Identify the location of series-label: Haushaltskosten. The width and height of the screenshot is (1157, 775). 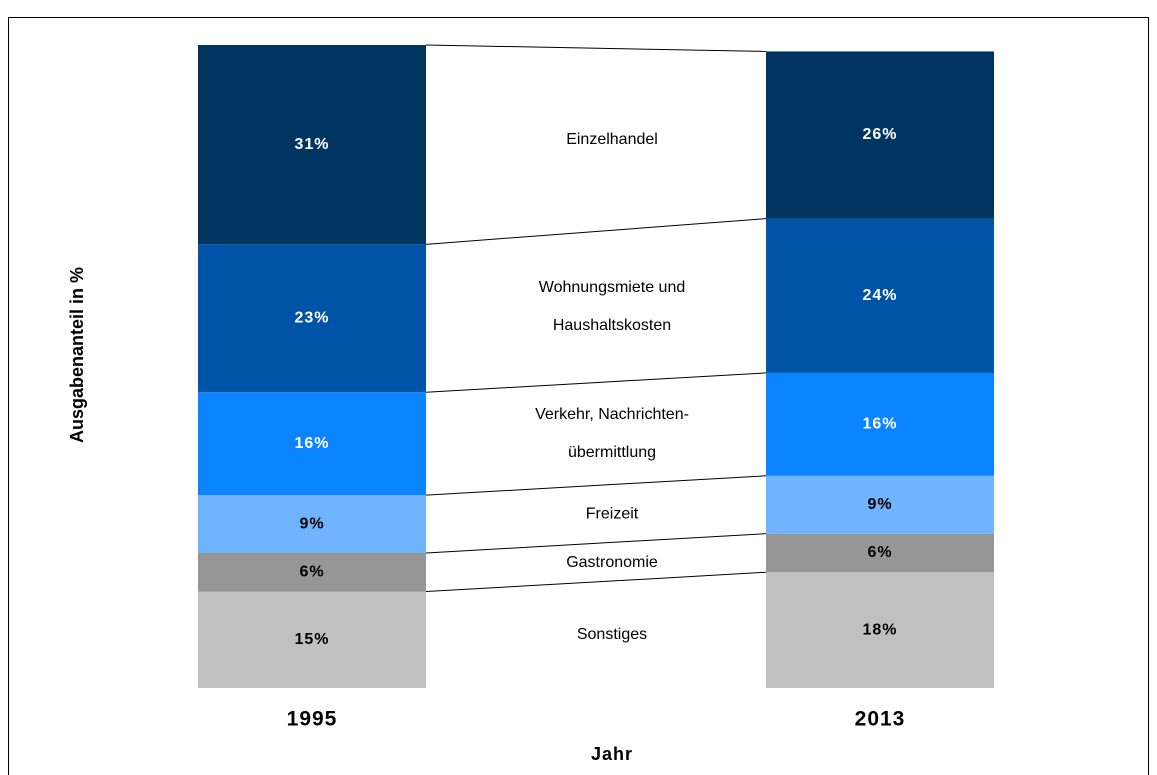
(612, 325).